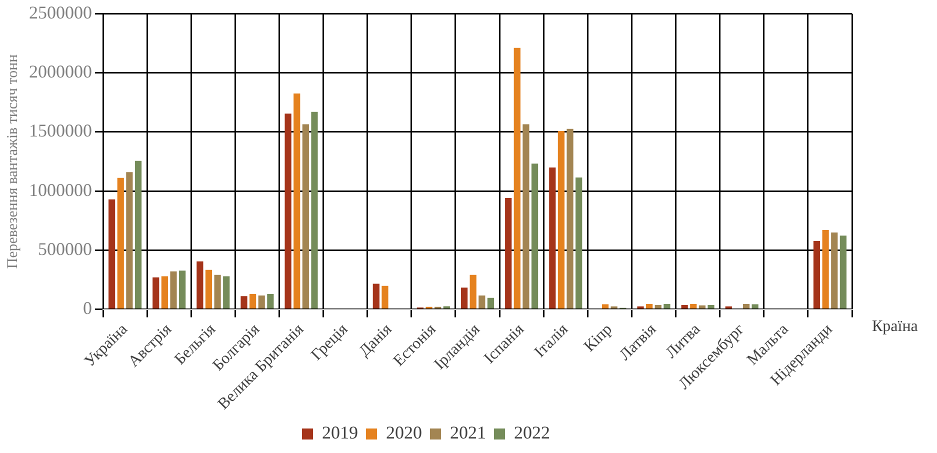 The image size is (937, 453). I want to click on x-tick-label: Кіпр, so click(598, 338).